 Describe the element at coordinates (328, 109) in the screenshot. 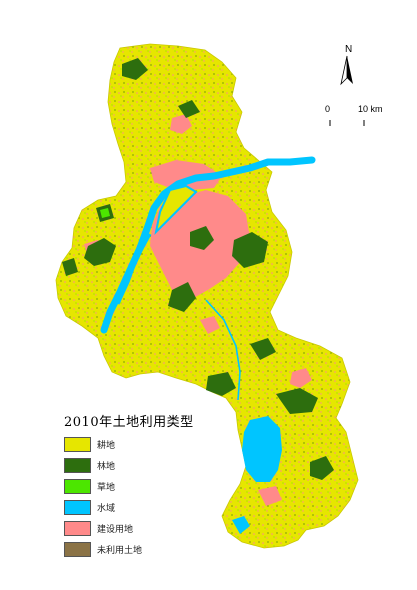

I see `scale-zero: 0` at that location.